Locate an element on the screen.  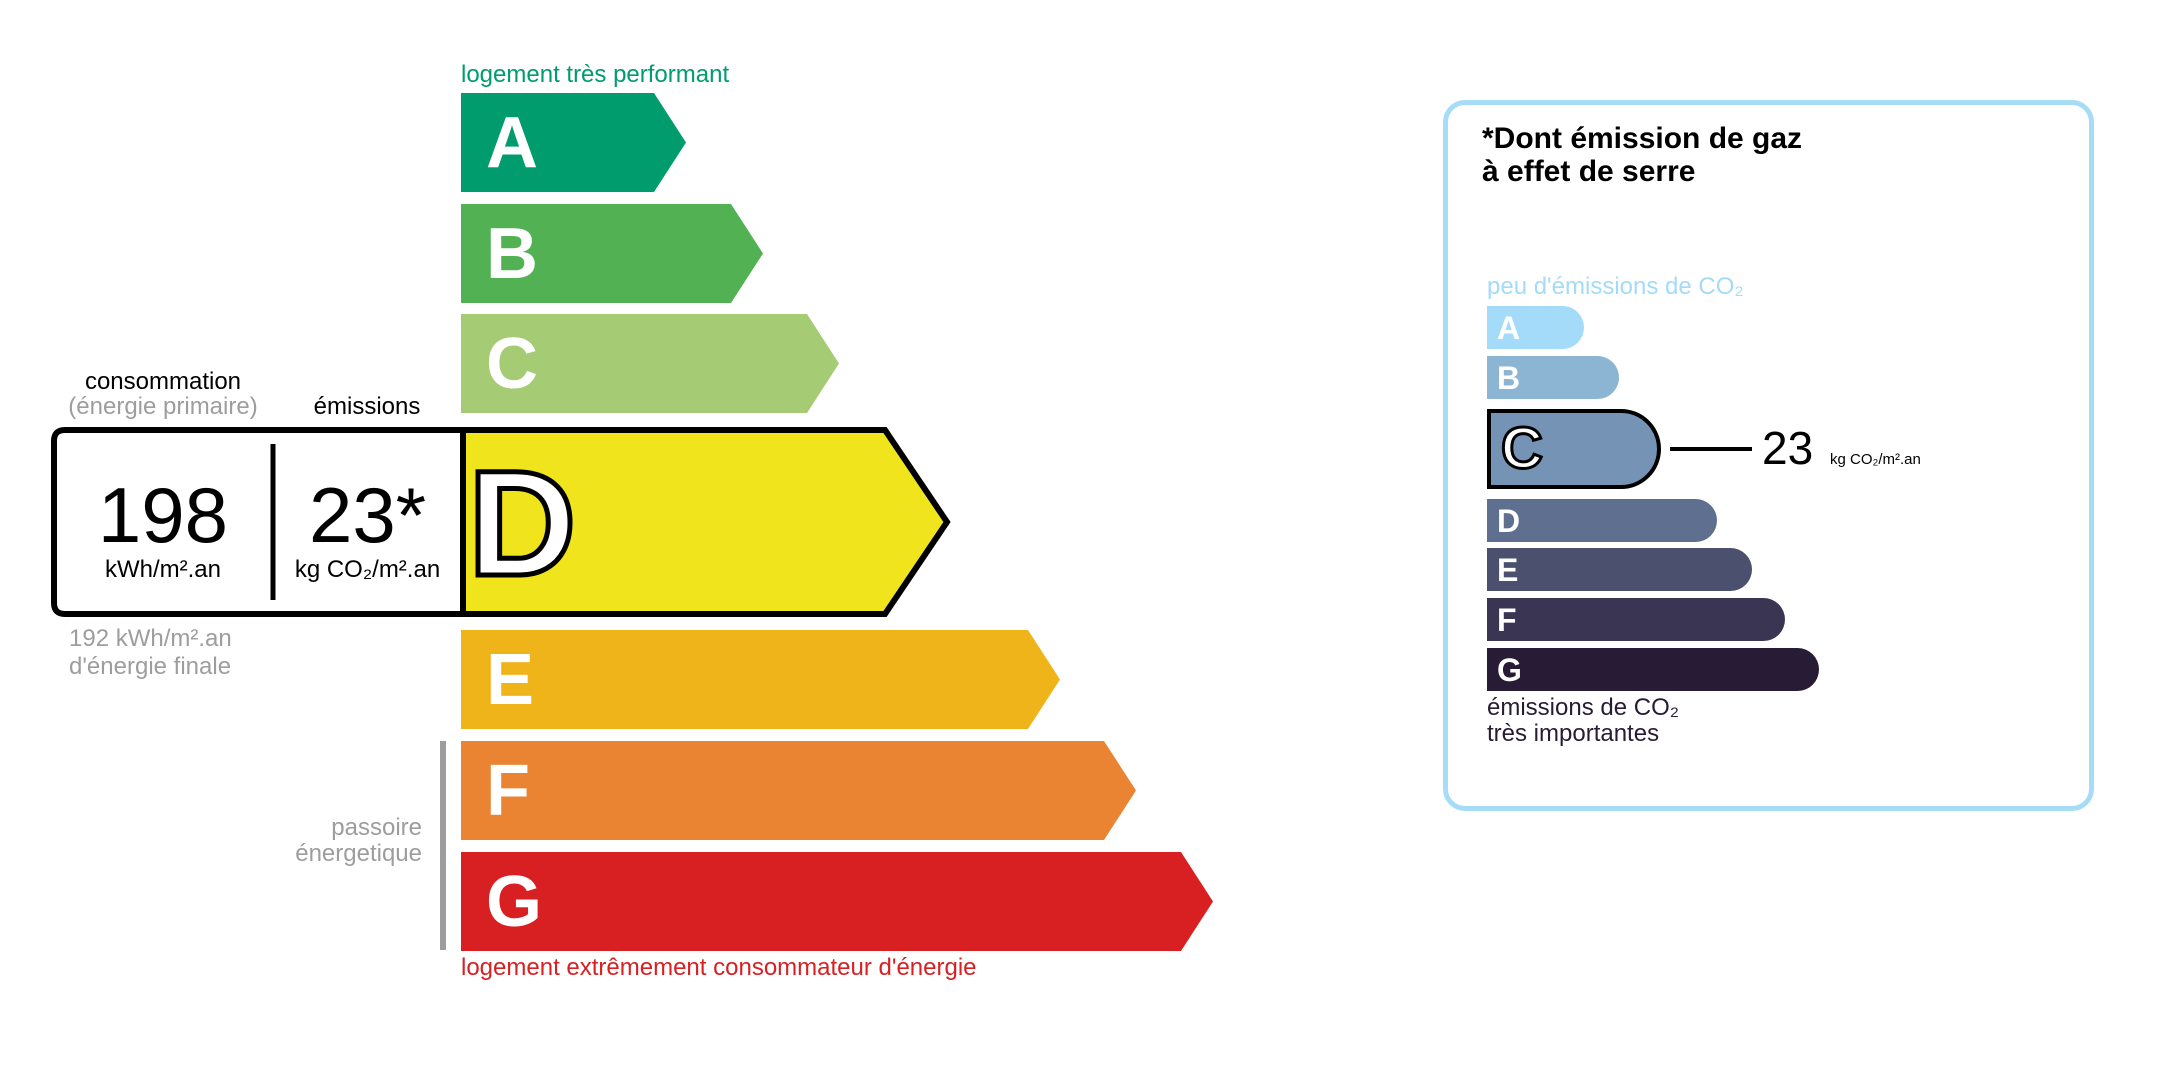
emissions-label: émissions is located at coordinates (367, 406).